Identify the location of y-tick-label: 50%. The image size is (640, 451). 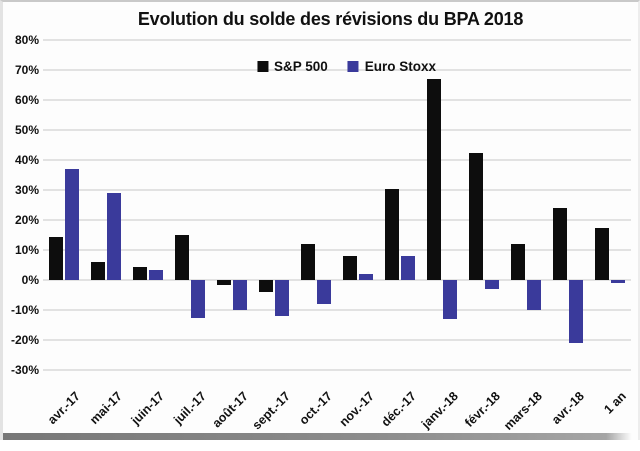
(26, 130).